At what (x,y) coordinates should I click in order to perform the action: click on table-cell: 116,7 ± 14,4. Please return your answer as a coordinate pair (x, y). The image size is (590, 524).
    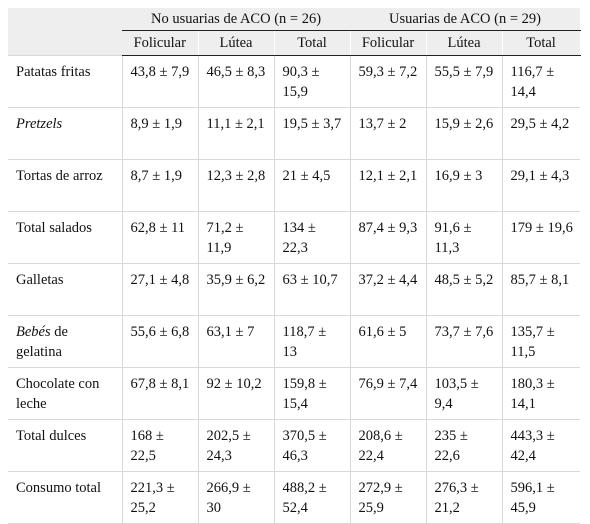
    Looking at the image, I should click on (541, 81).